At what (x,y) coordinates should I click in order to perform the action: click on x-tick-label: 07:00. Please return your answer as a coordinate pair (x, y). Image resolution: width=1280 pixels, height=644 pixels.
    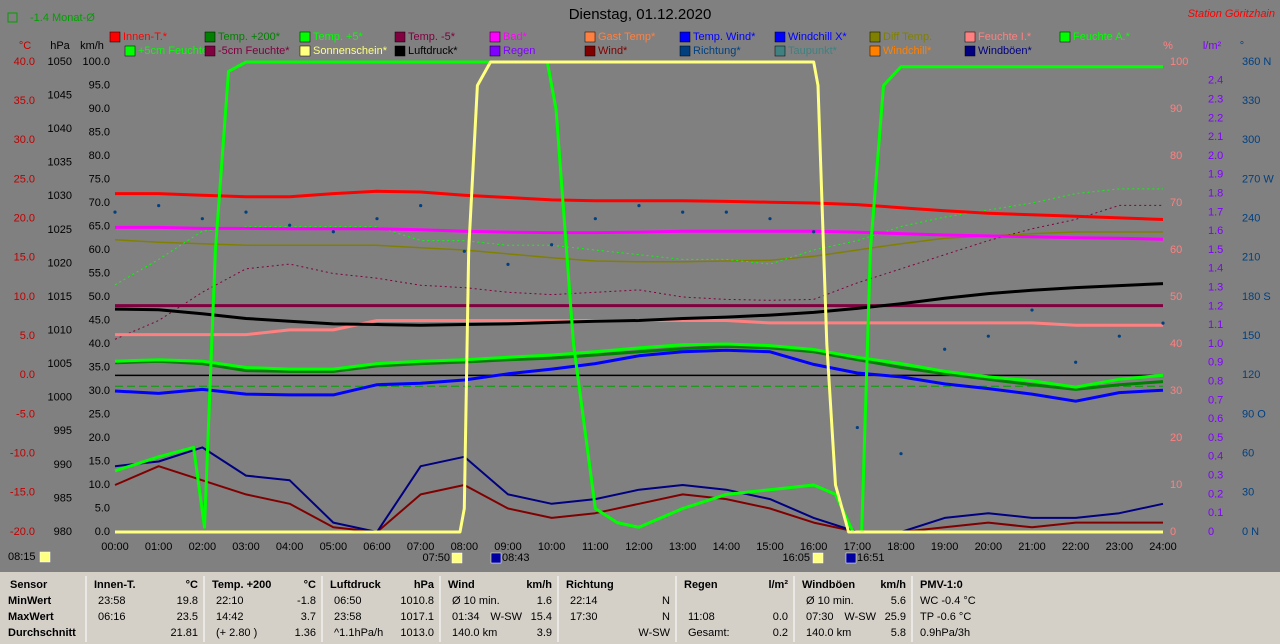
    Looking at the image, I should click on (421, 547).